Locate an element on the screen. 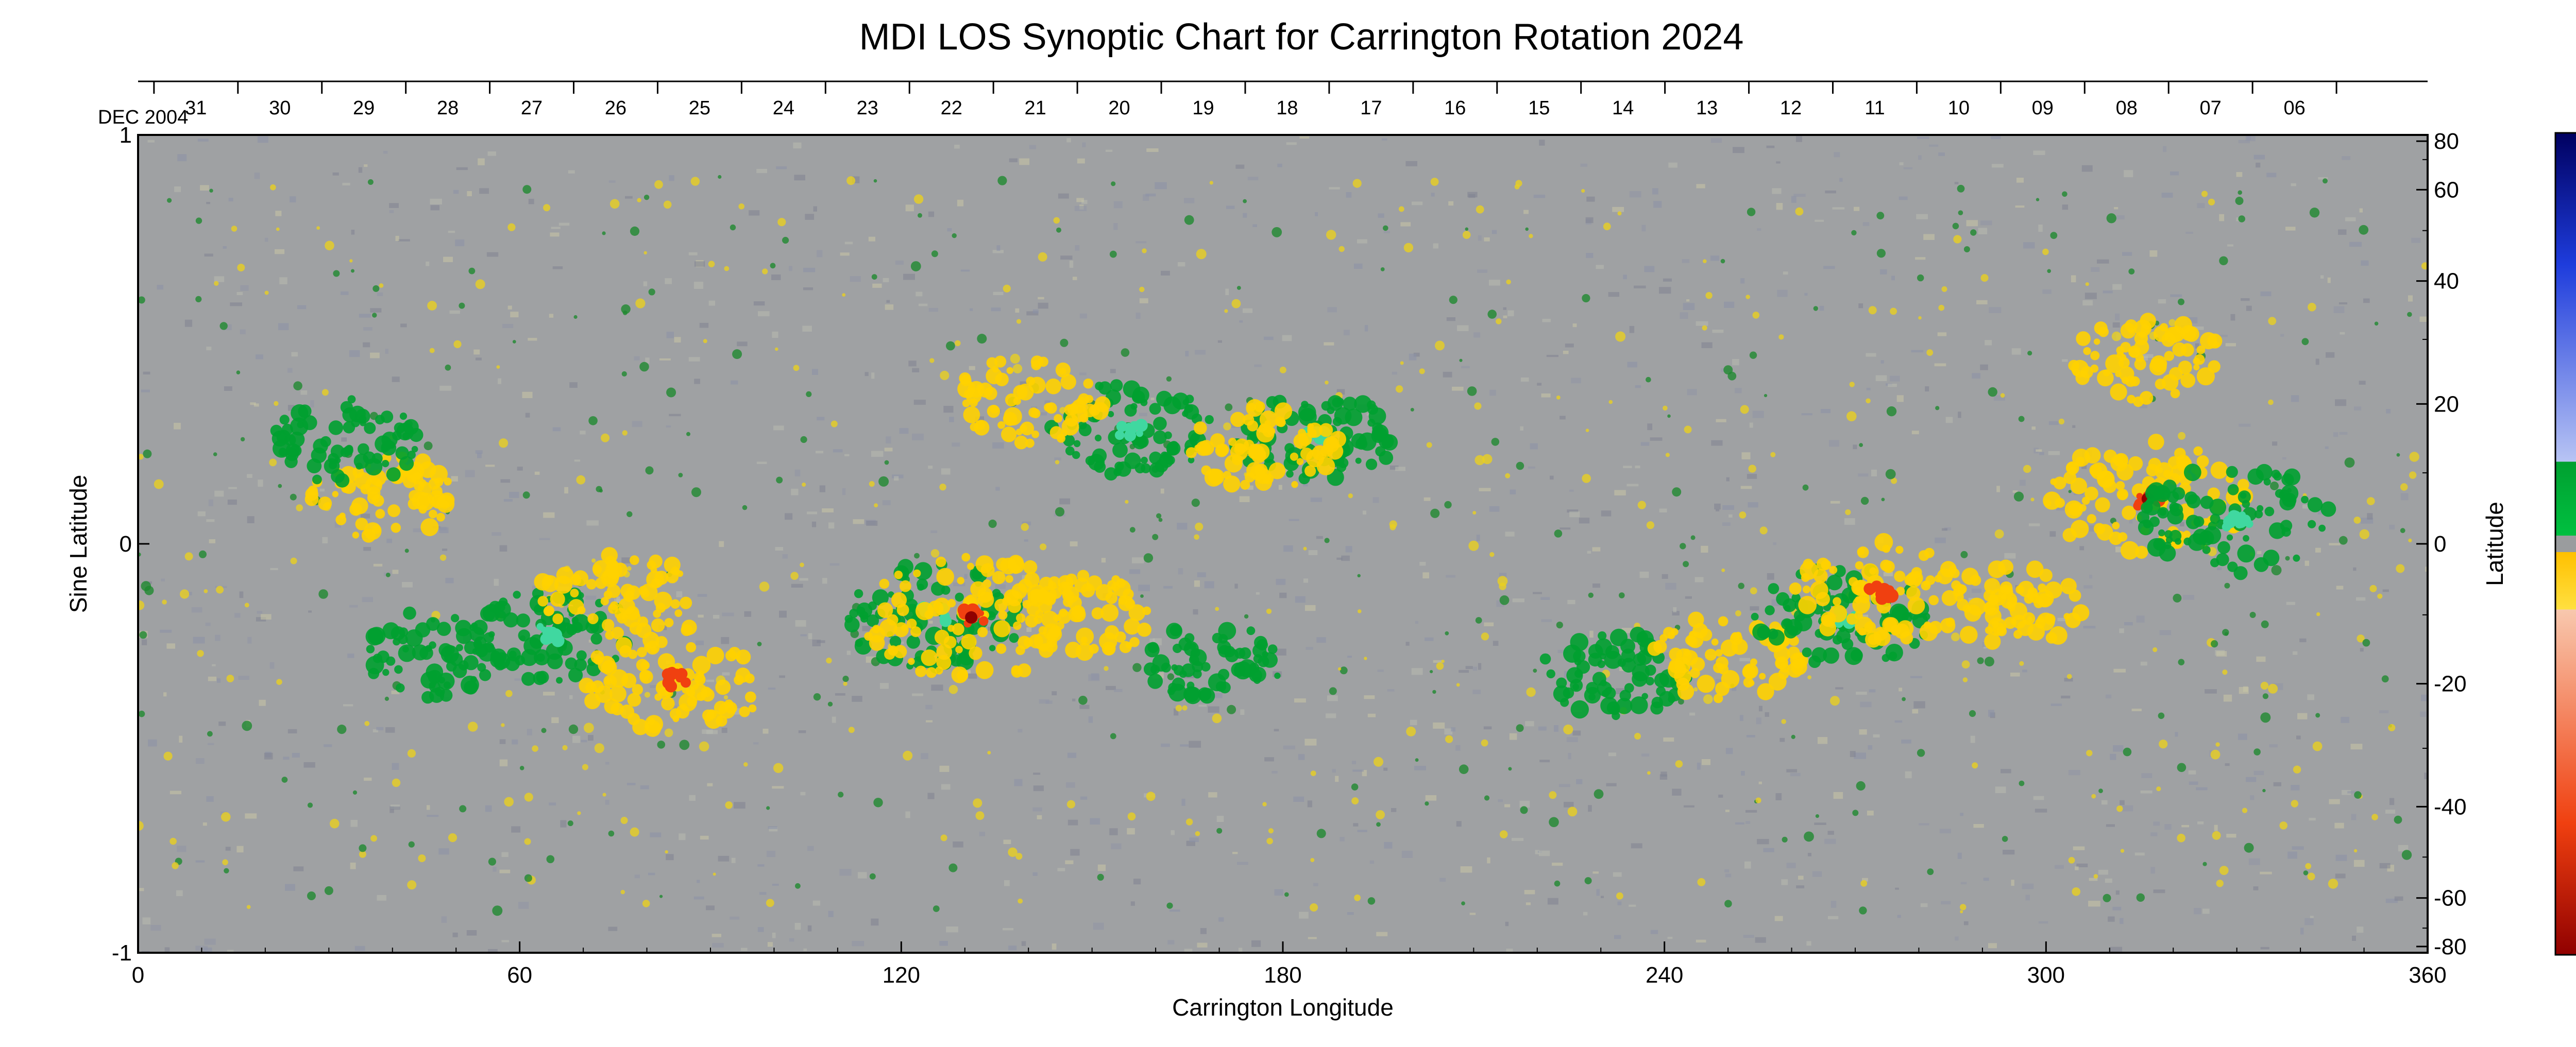  lat-tick-label: 80 is located at coordinates (2446, 141).